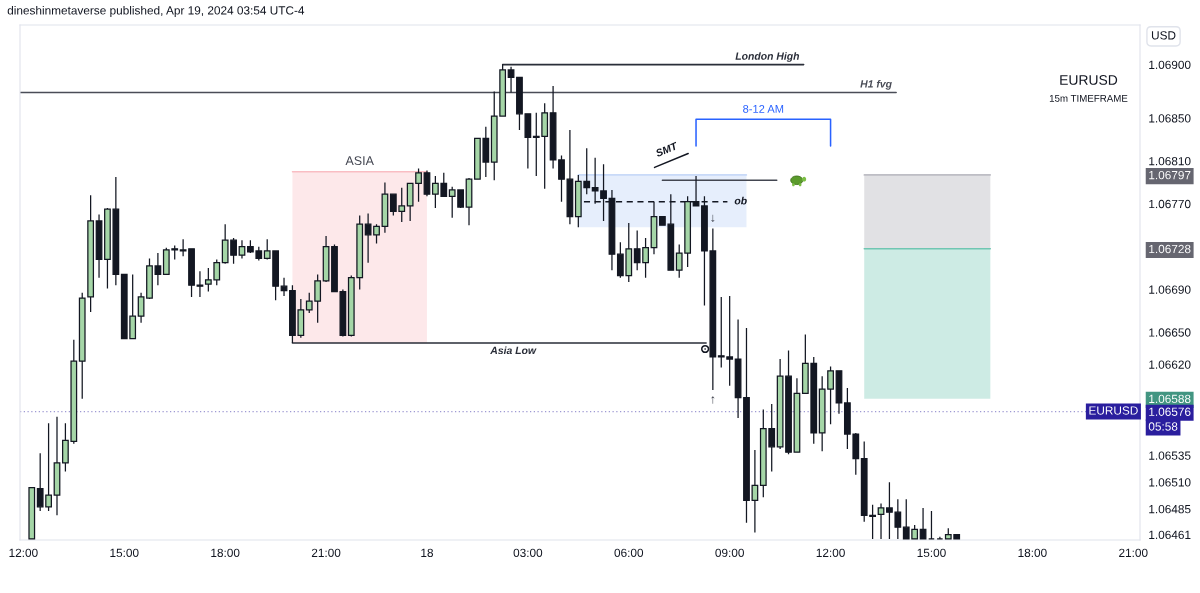  I want to click on text: 05:58, so click(1163, 426).